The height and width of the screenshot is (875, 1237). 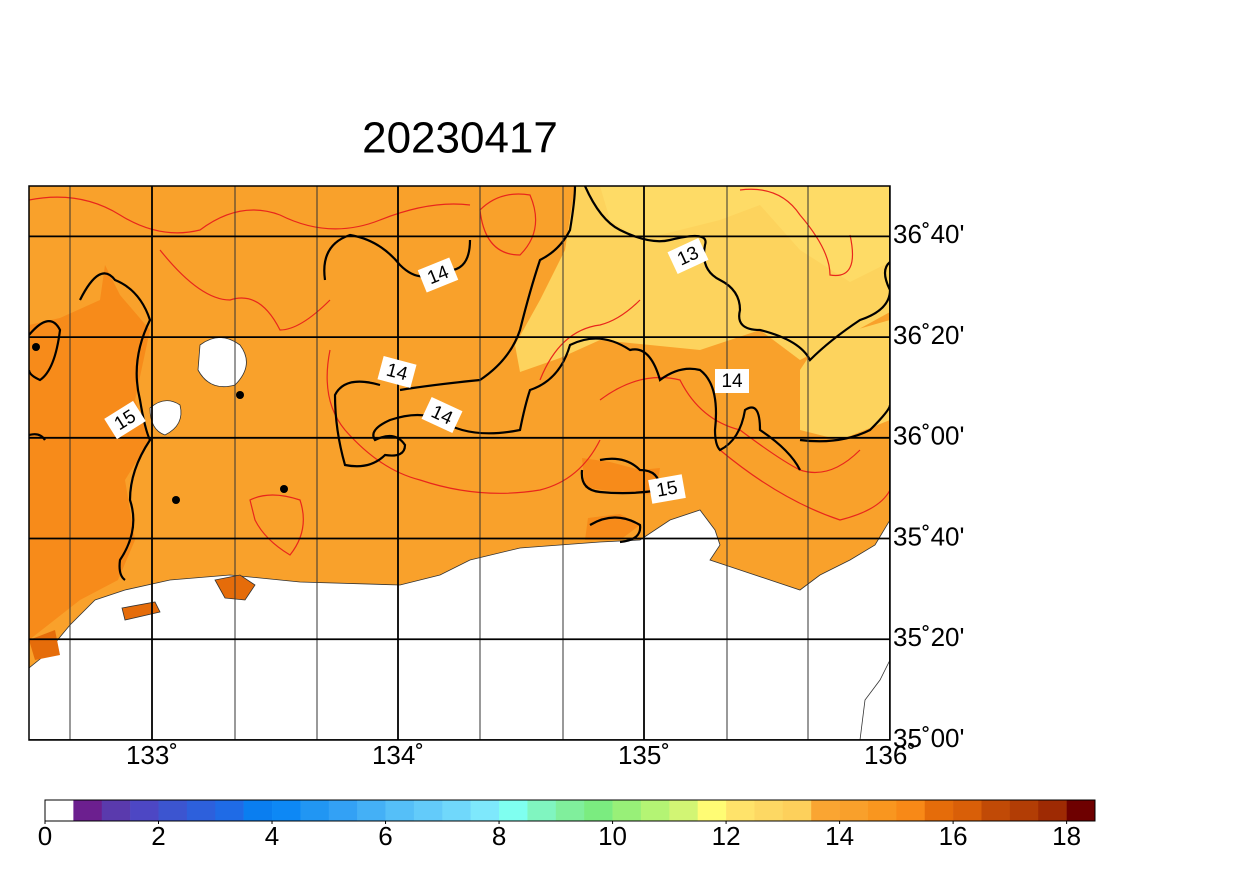 What do you see at coordinates (158, 836) in the screenshot?
I see `colorbar-tick-label: 2` at bounding box center [158, 836].